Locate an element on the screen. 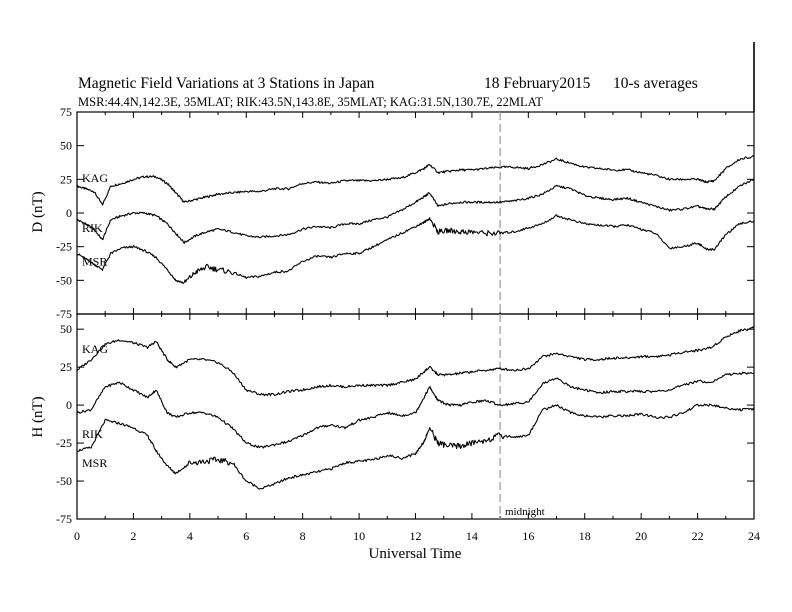 This screenshot has width=792, height=612. x-tick-label: 10 is located at coordinates (359, 536).